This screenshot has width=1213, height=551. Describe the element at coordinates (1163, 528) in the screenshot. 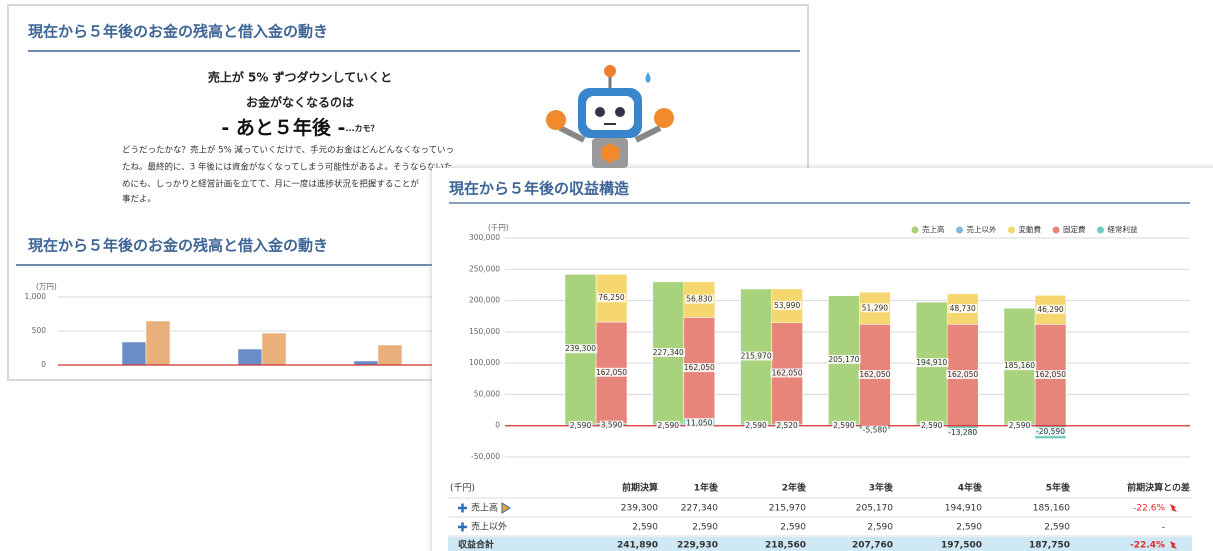

I see `table-cell: -` at that location.